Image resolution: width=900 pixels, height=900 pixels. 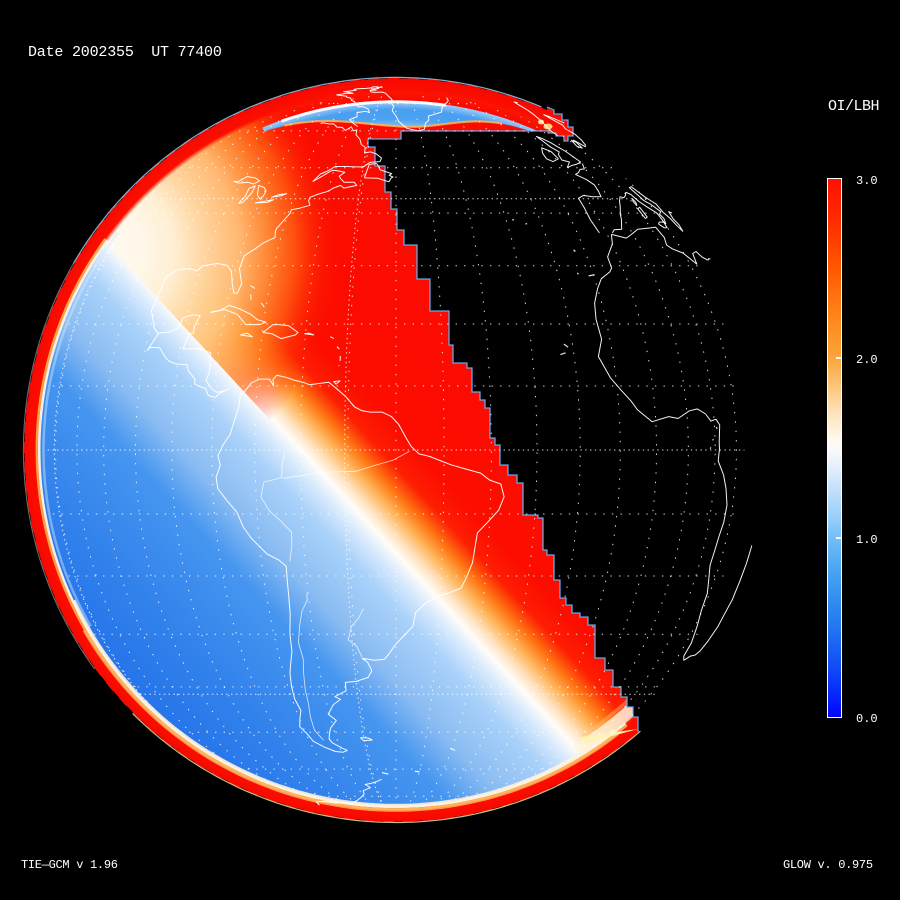 I want to click on svg-text: 2.0, so click(x=867, y=360).